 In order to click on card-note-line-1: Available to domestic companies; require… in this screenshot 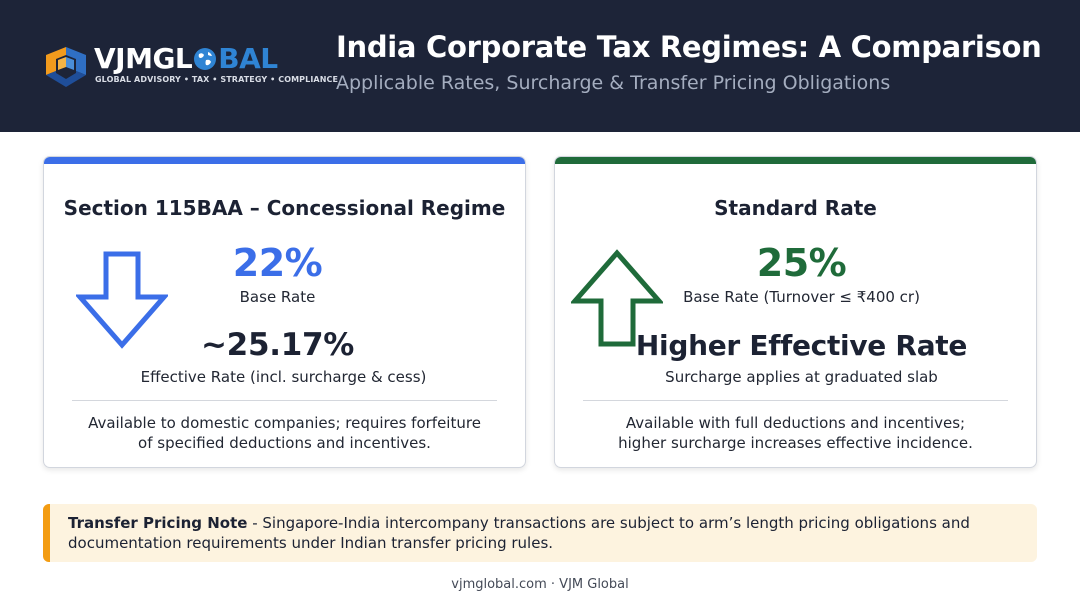, I will do `click(284, 423)`.